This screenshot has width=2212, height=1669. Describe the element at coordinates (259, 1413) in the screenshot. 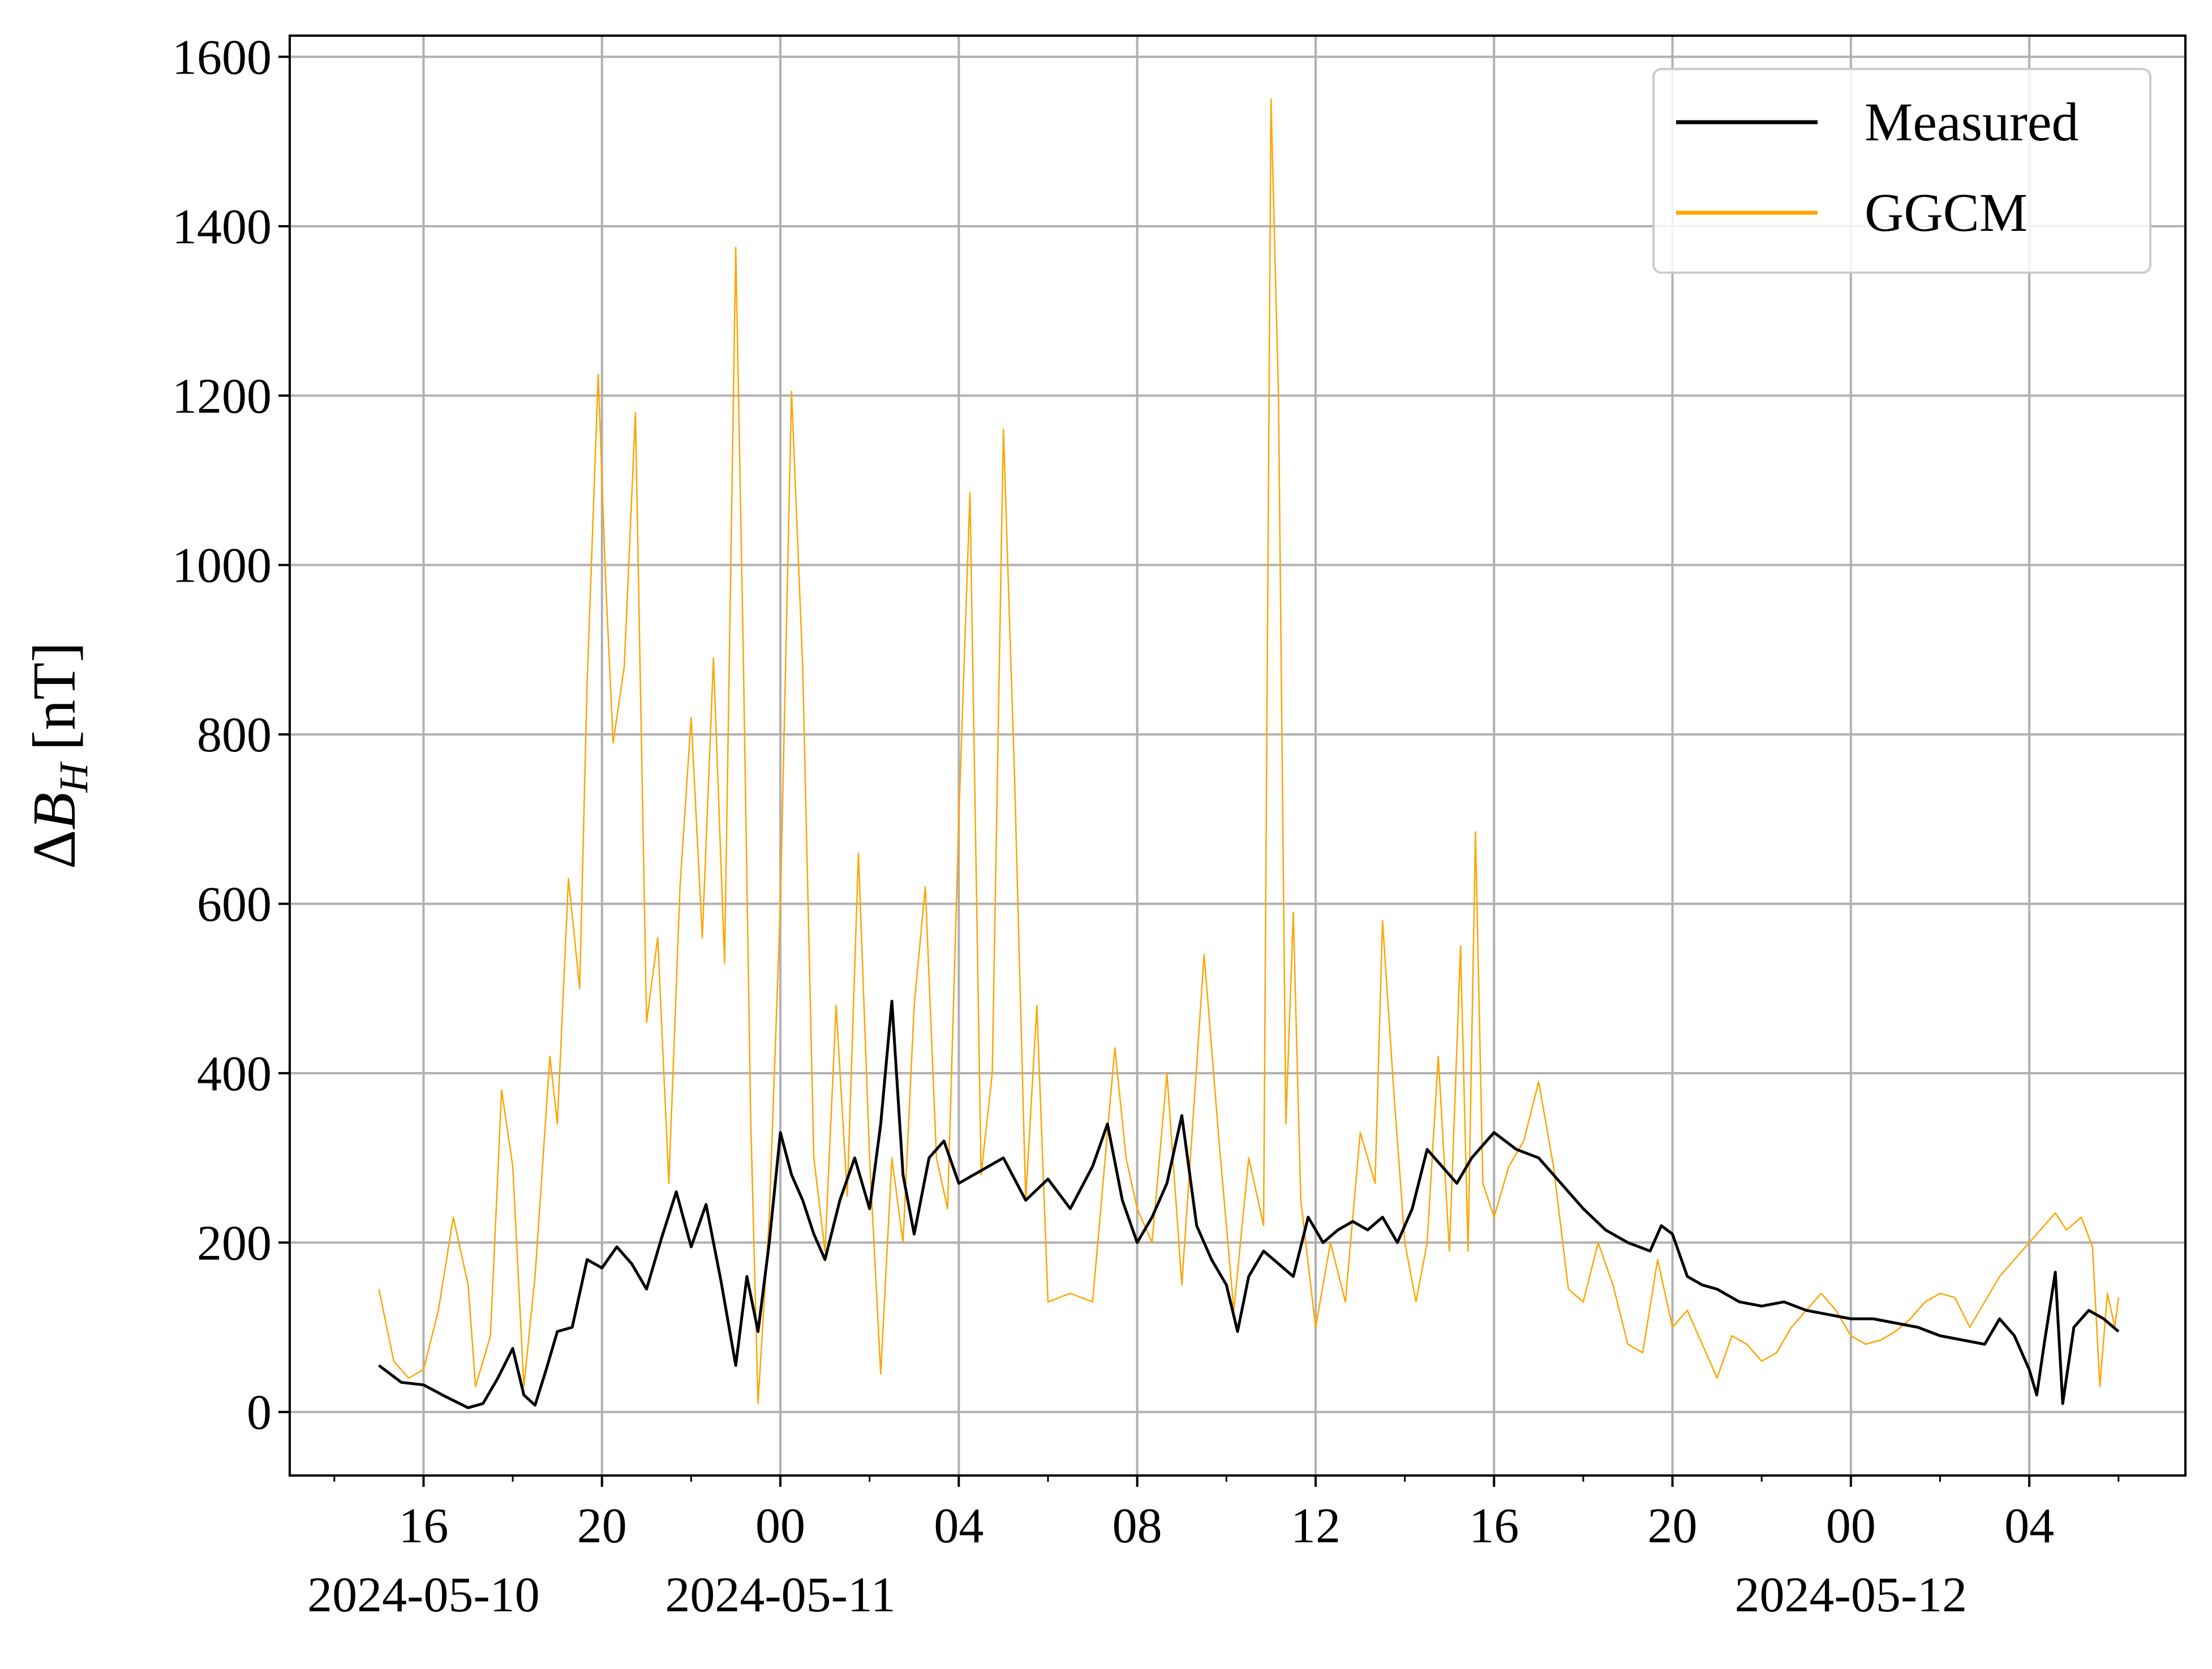

I see `ytick-label-0: 0` at that location.